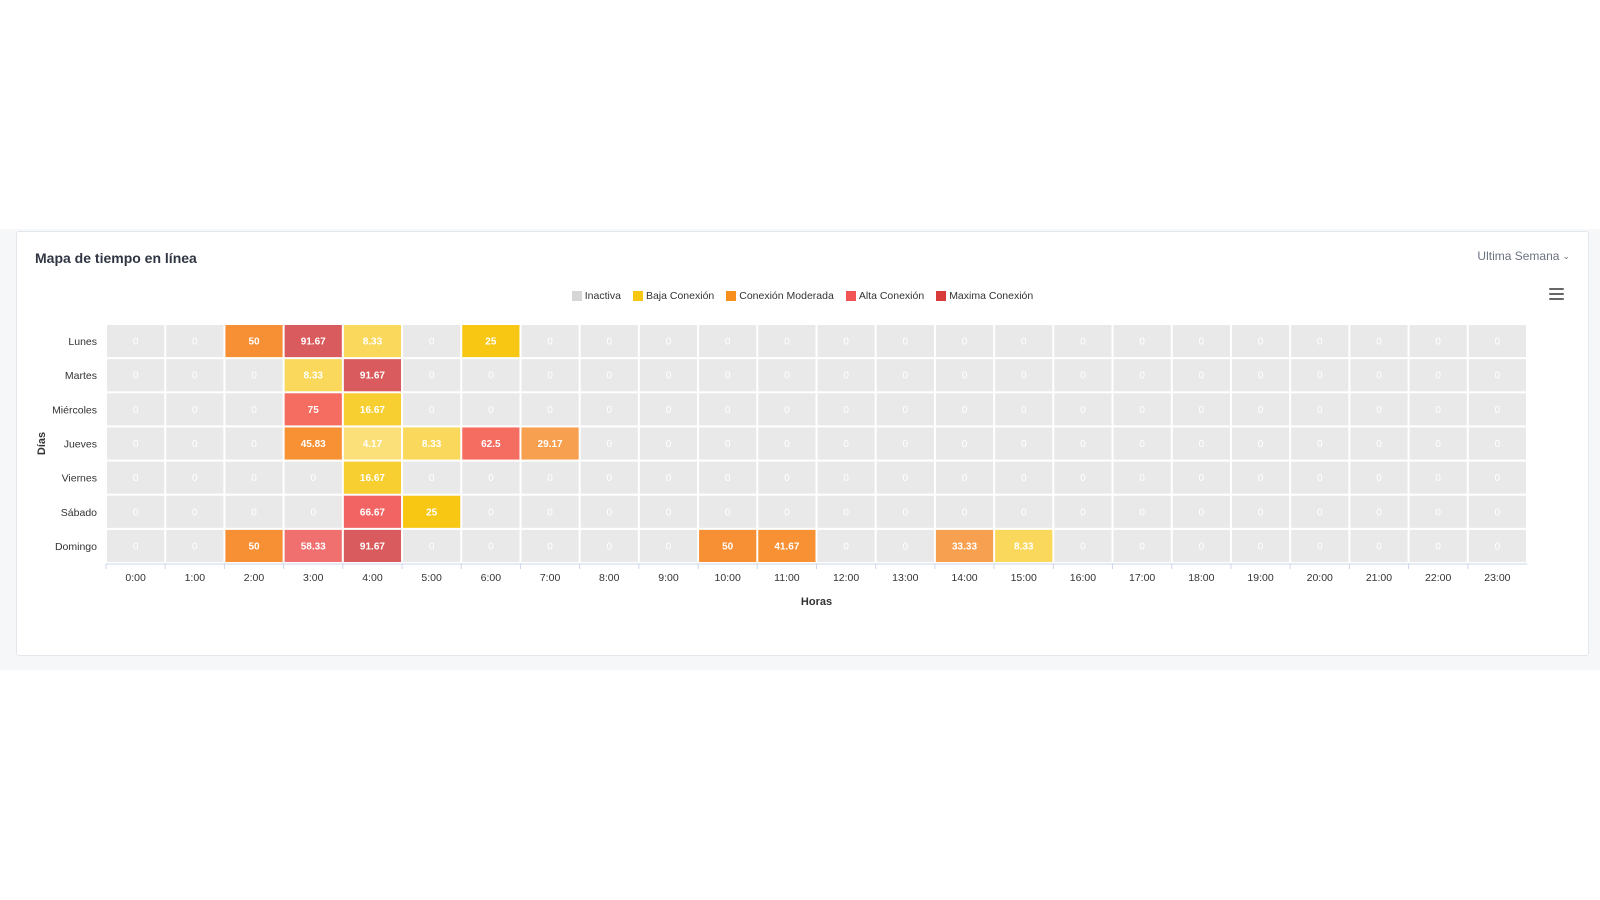 This screenshot has height=900, width=1600. I want to click on legend-item: Maxima Conexión, so click(984, 296).